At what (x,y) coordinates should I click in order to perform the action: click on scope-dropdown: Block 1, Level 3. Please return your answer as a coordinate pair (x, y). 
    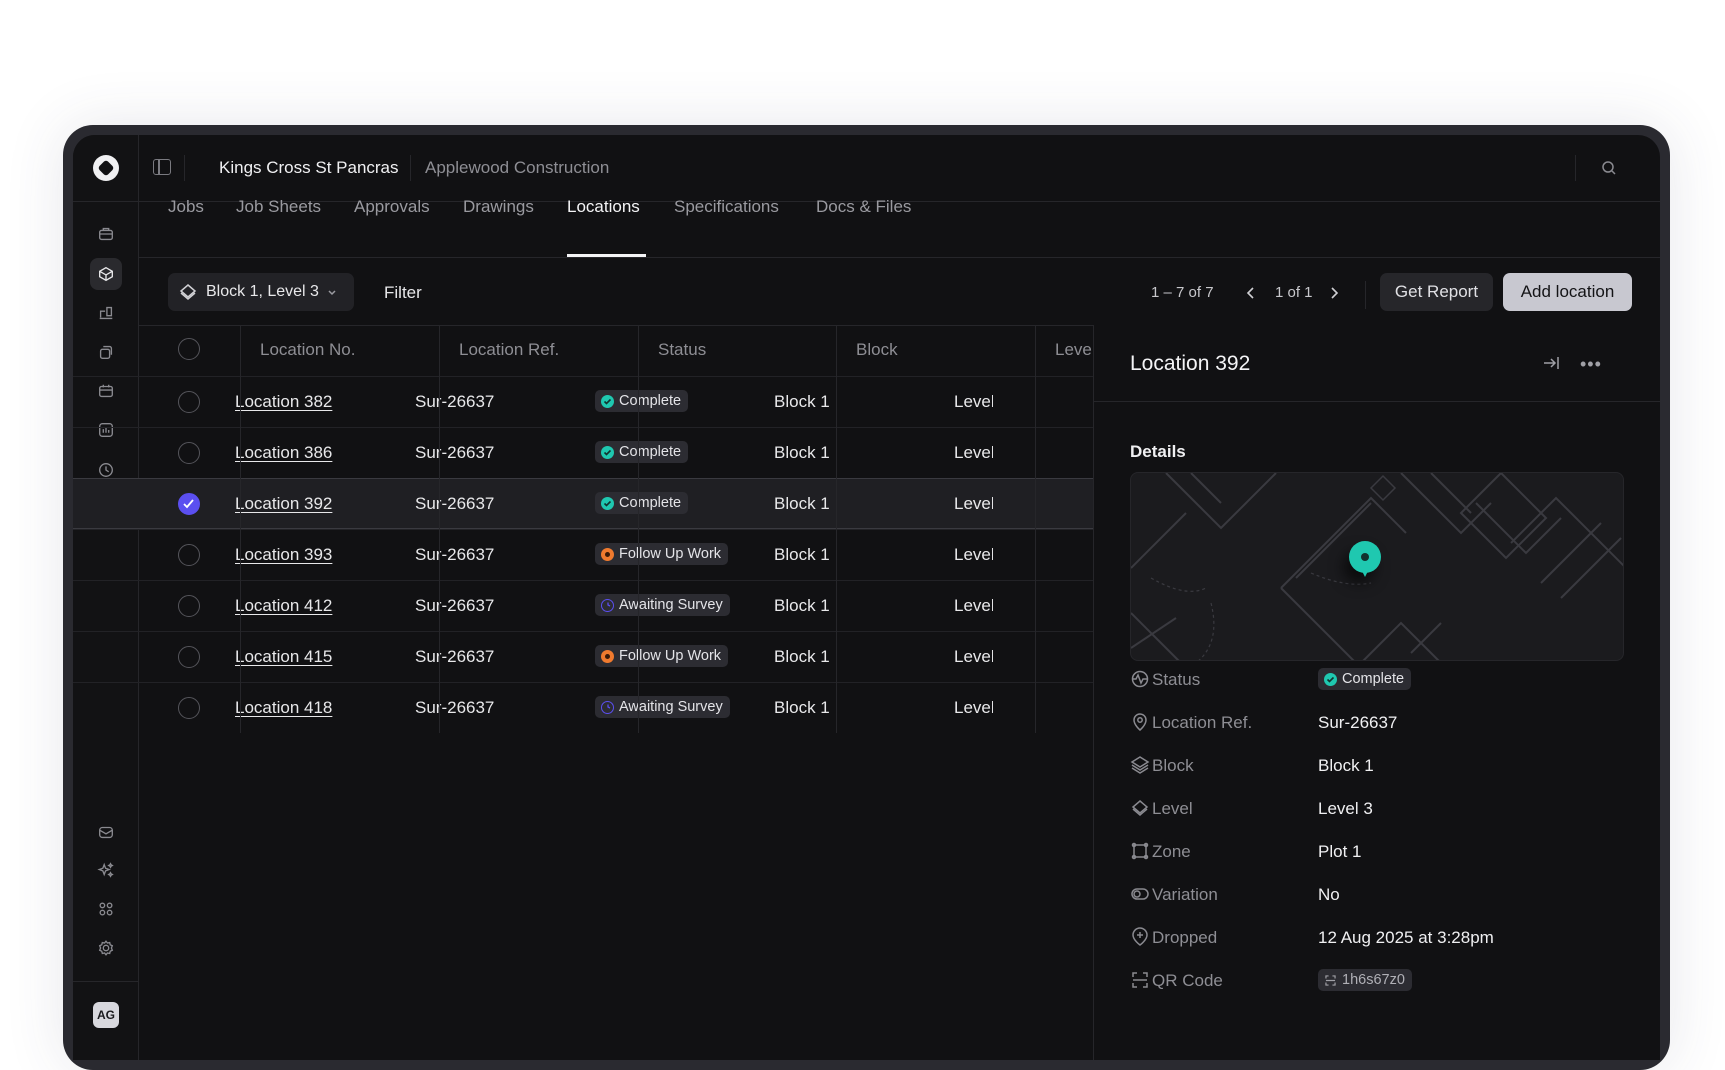
    Looking at the image, I should click on (261, 292).